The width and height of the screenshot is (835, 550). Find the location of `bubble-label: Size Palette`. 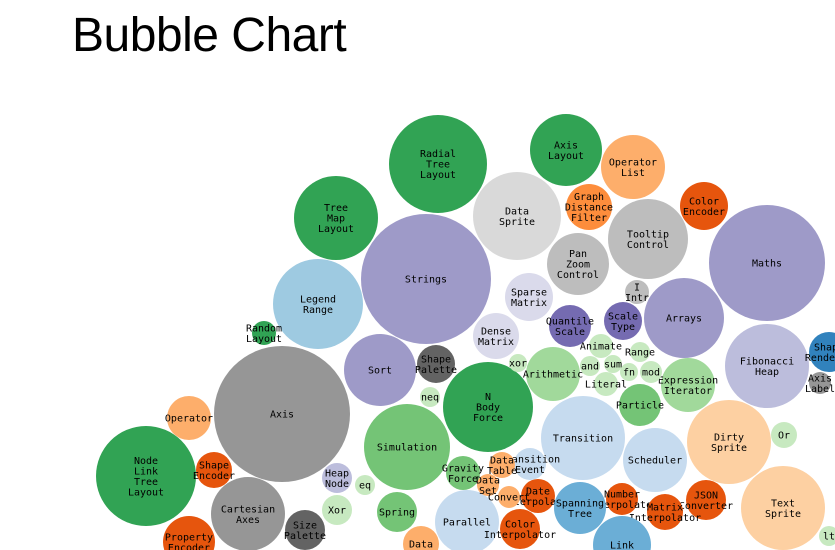

bubble-label: Size Palette is located at coordinates (305, 531).